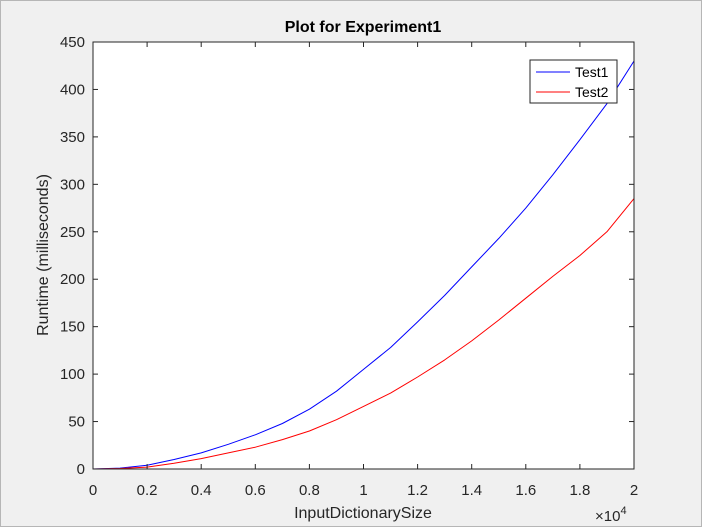 This screenshot has height=527, width=702. I want to click on y-tick-label: 50, so click(76, 422).